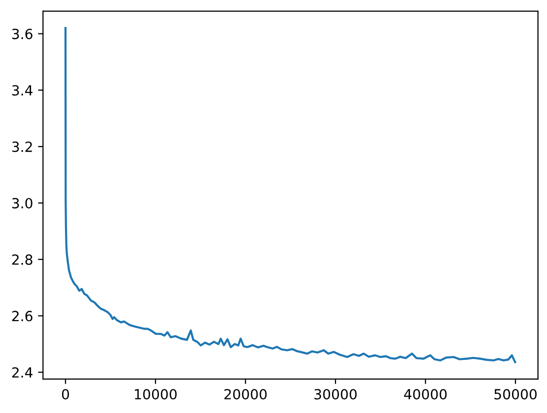 Image resolution: width=547 pixels, height=413 pixels. I want to click on x-tick-label: 20000, so click(245, 394).